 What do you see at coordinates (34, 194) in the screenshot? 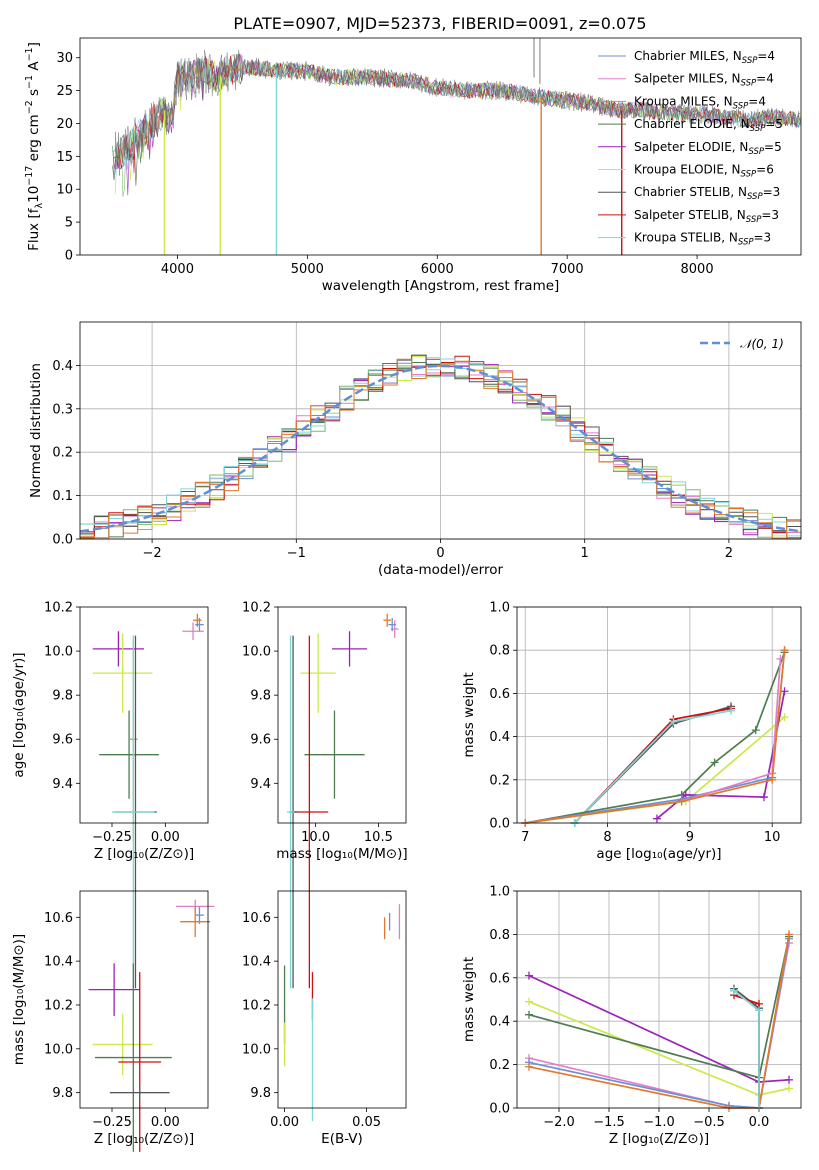
I see `y-axis-label-part: 10` at bounding box center [34, 194].